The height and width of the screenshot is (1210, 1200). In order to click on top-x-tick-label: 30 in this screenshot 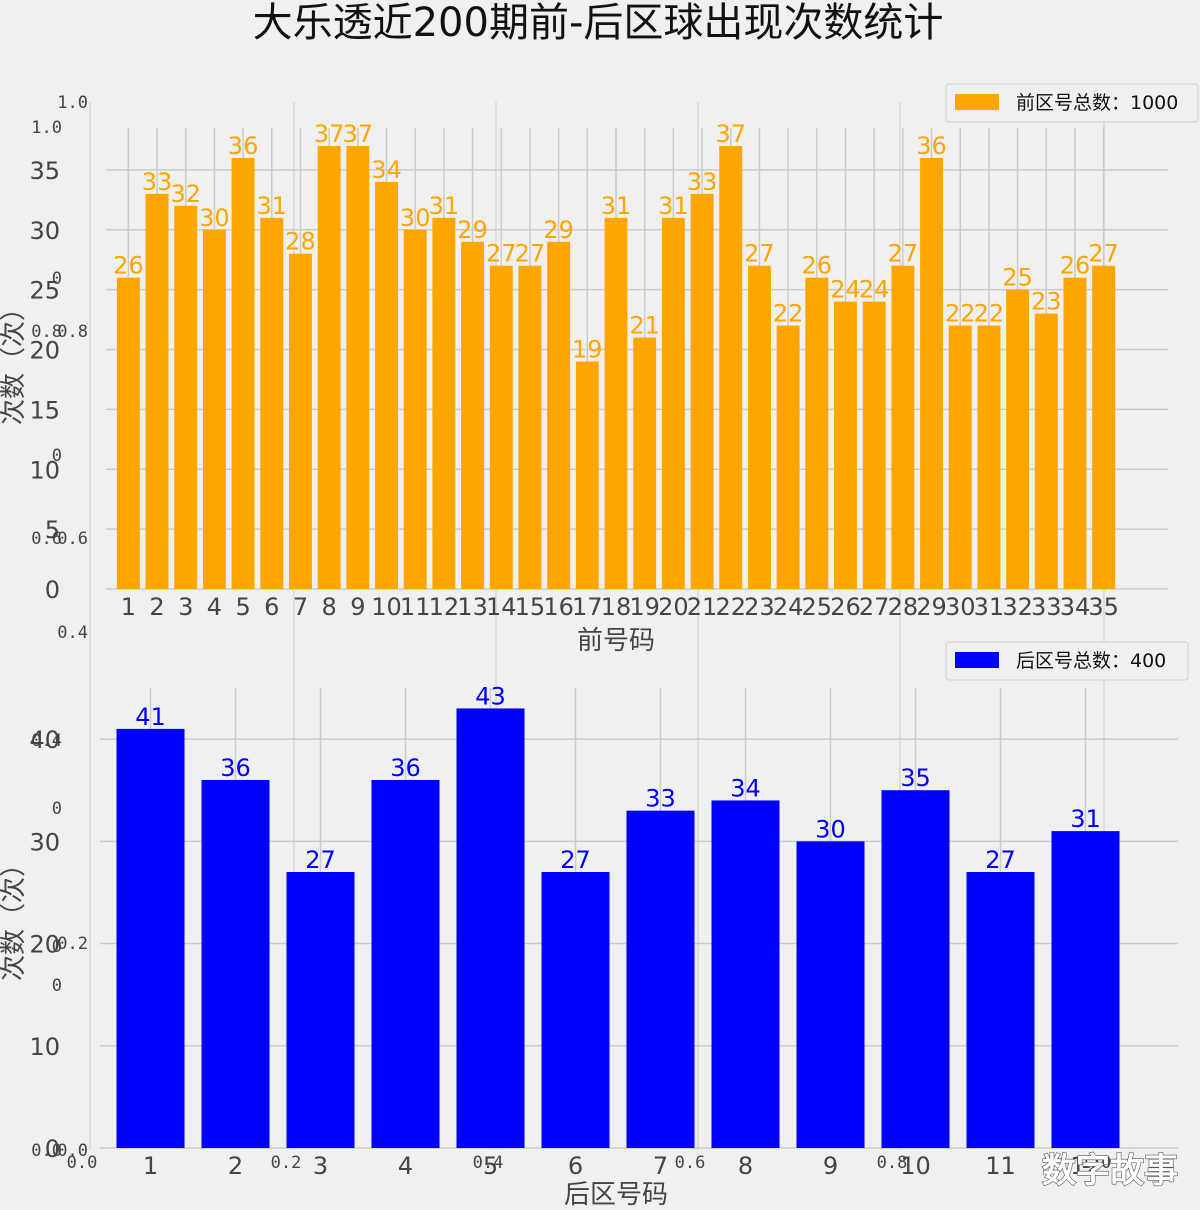, I will do `click(960, 607)`.